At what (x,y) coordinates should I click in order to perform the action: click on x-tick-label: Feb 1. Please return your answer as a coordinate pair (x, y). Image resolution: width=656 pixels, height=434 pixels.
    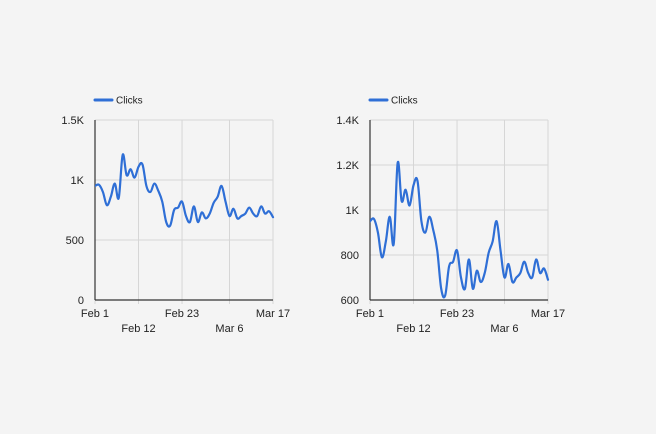
    Looking at the image, I should click on (370, 314).